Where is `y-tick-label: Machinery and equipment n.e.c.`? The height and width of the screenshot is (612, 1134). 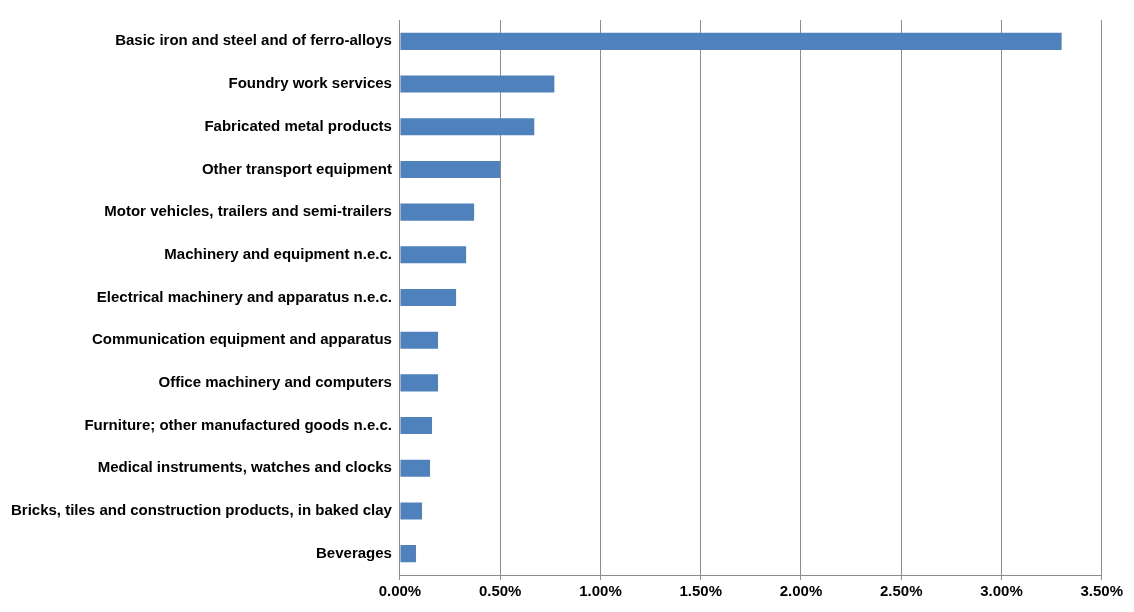 y-tick-label: Machinery and equipment n.e.c. is located at coordinates (278, 253).